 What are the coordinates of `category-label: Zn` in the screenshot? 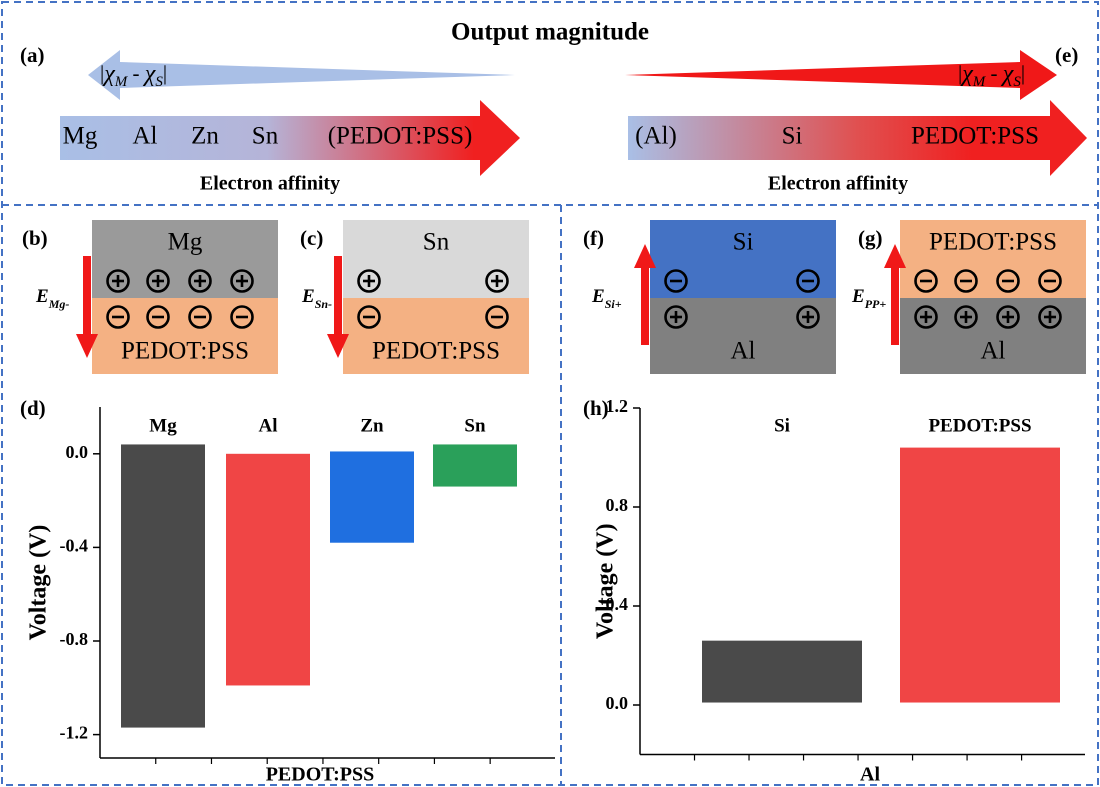 It's located at (372, 425).